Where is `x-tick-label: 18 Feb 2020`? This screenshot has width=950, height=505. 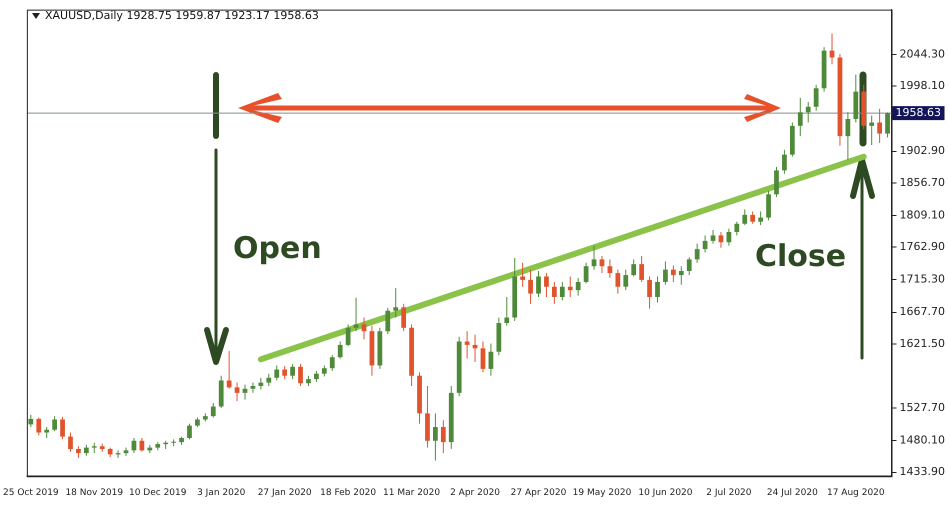 x-tick-label: 18 Feb 2020 is located at coordinates (348, 493).